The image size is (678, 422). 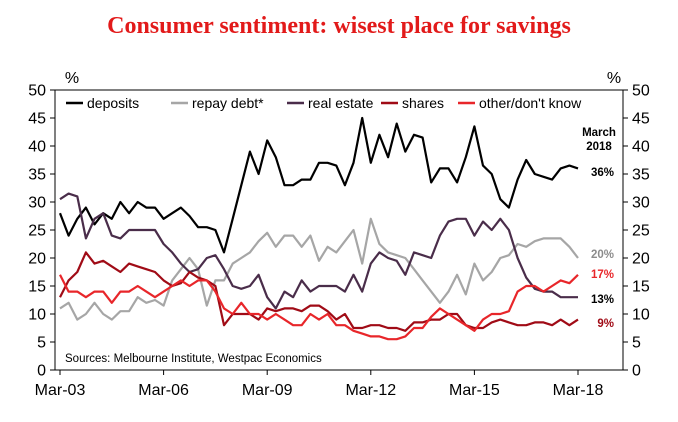 What do you see at coordinates (41, 371) in the screenshot?
I see `y-tick-label-left: 0` at bounding box center [41, 371].